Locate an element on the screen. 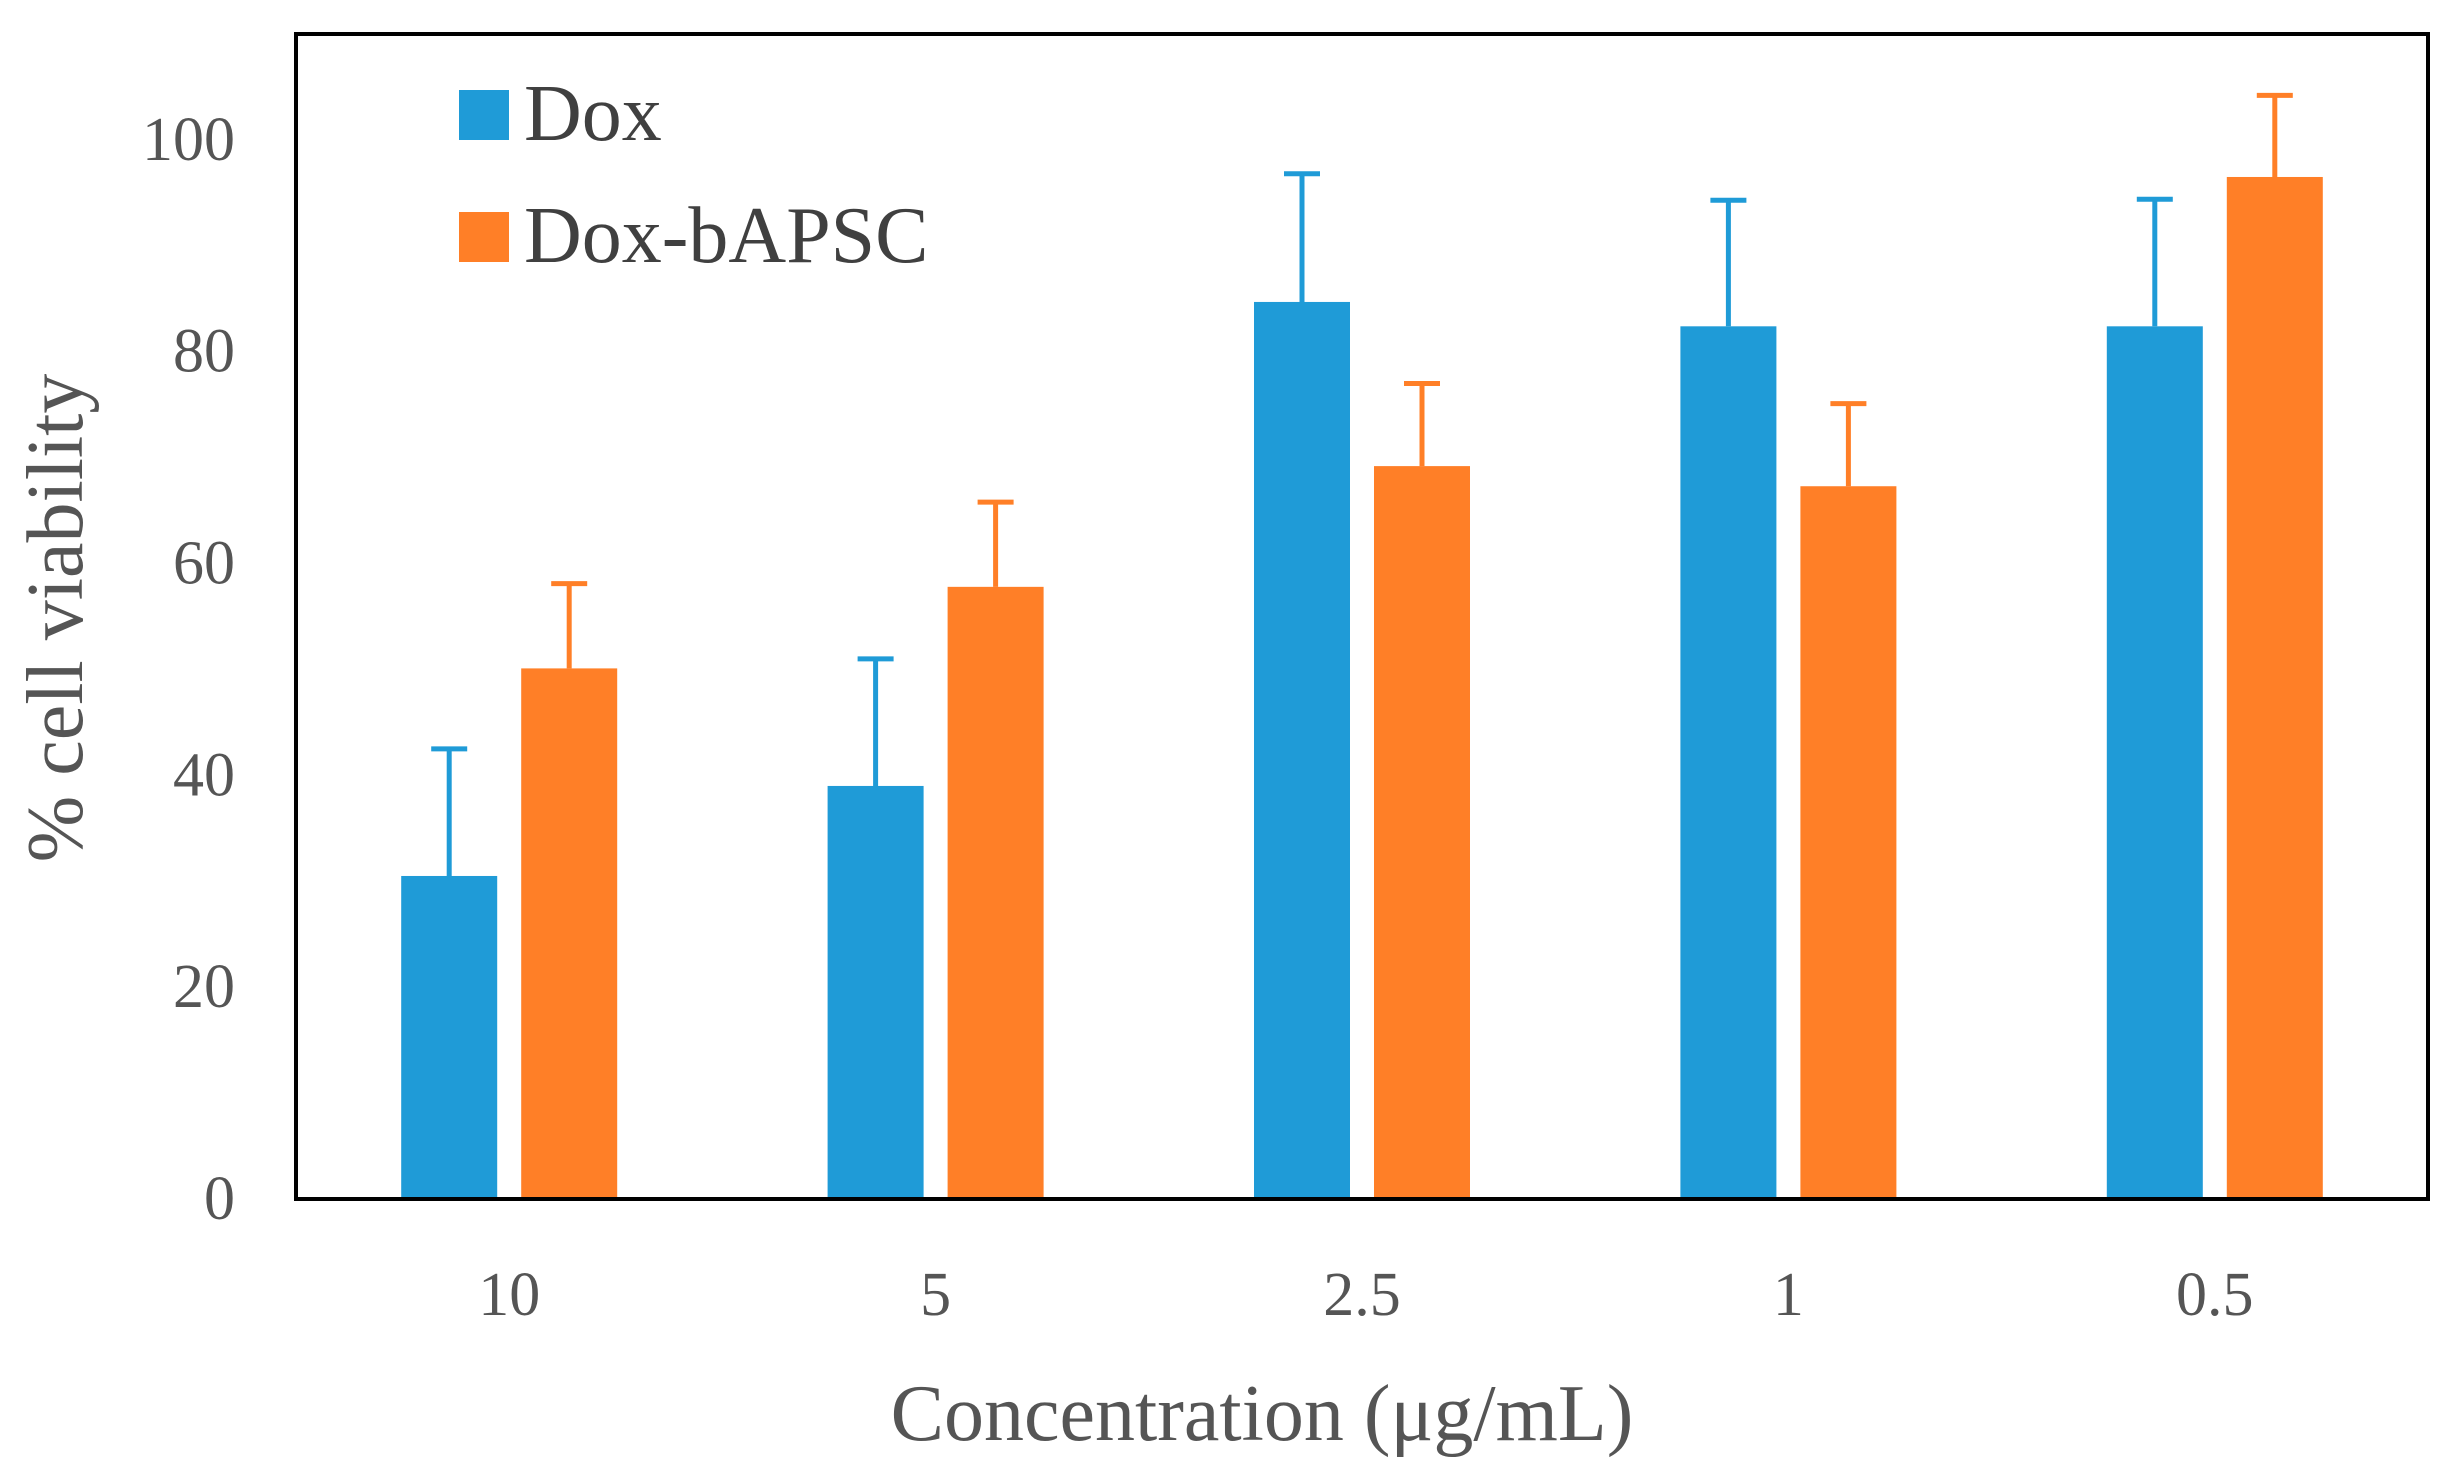 This screenshot has height=1479, width=2439. y-tick-label-80: 80 is located at coordinates (204, 352).